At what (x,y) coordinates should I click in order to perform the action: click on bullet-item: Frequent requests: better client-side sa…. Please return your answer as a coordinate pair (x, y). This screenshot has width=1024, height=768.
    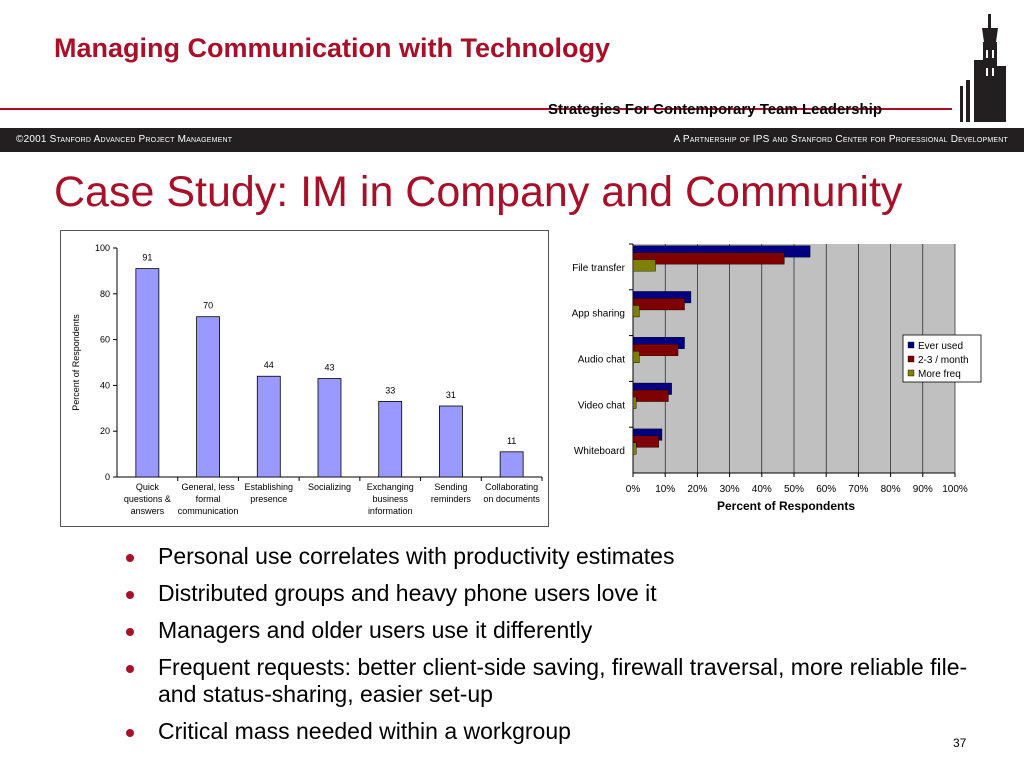
    Looking at the image, I should click on (550, 681).